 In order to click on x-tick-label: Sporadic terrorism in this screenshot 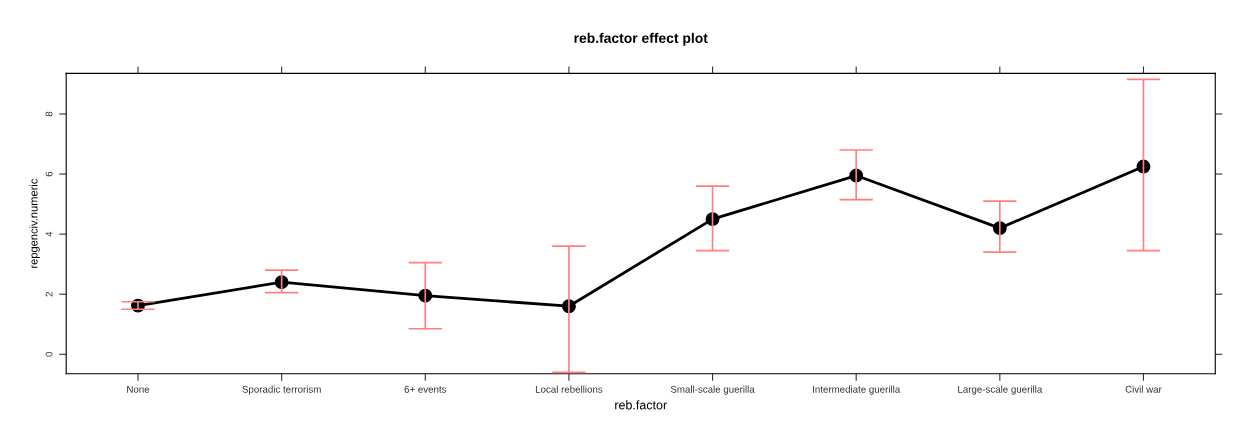, I will do `click(281, 390)`.